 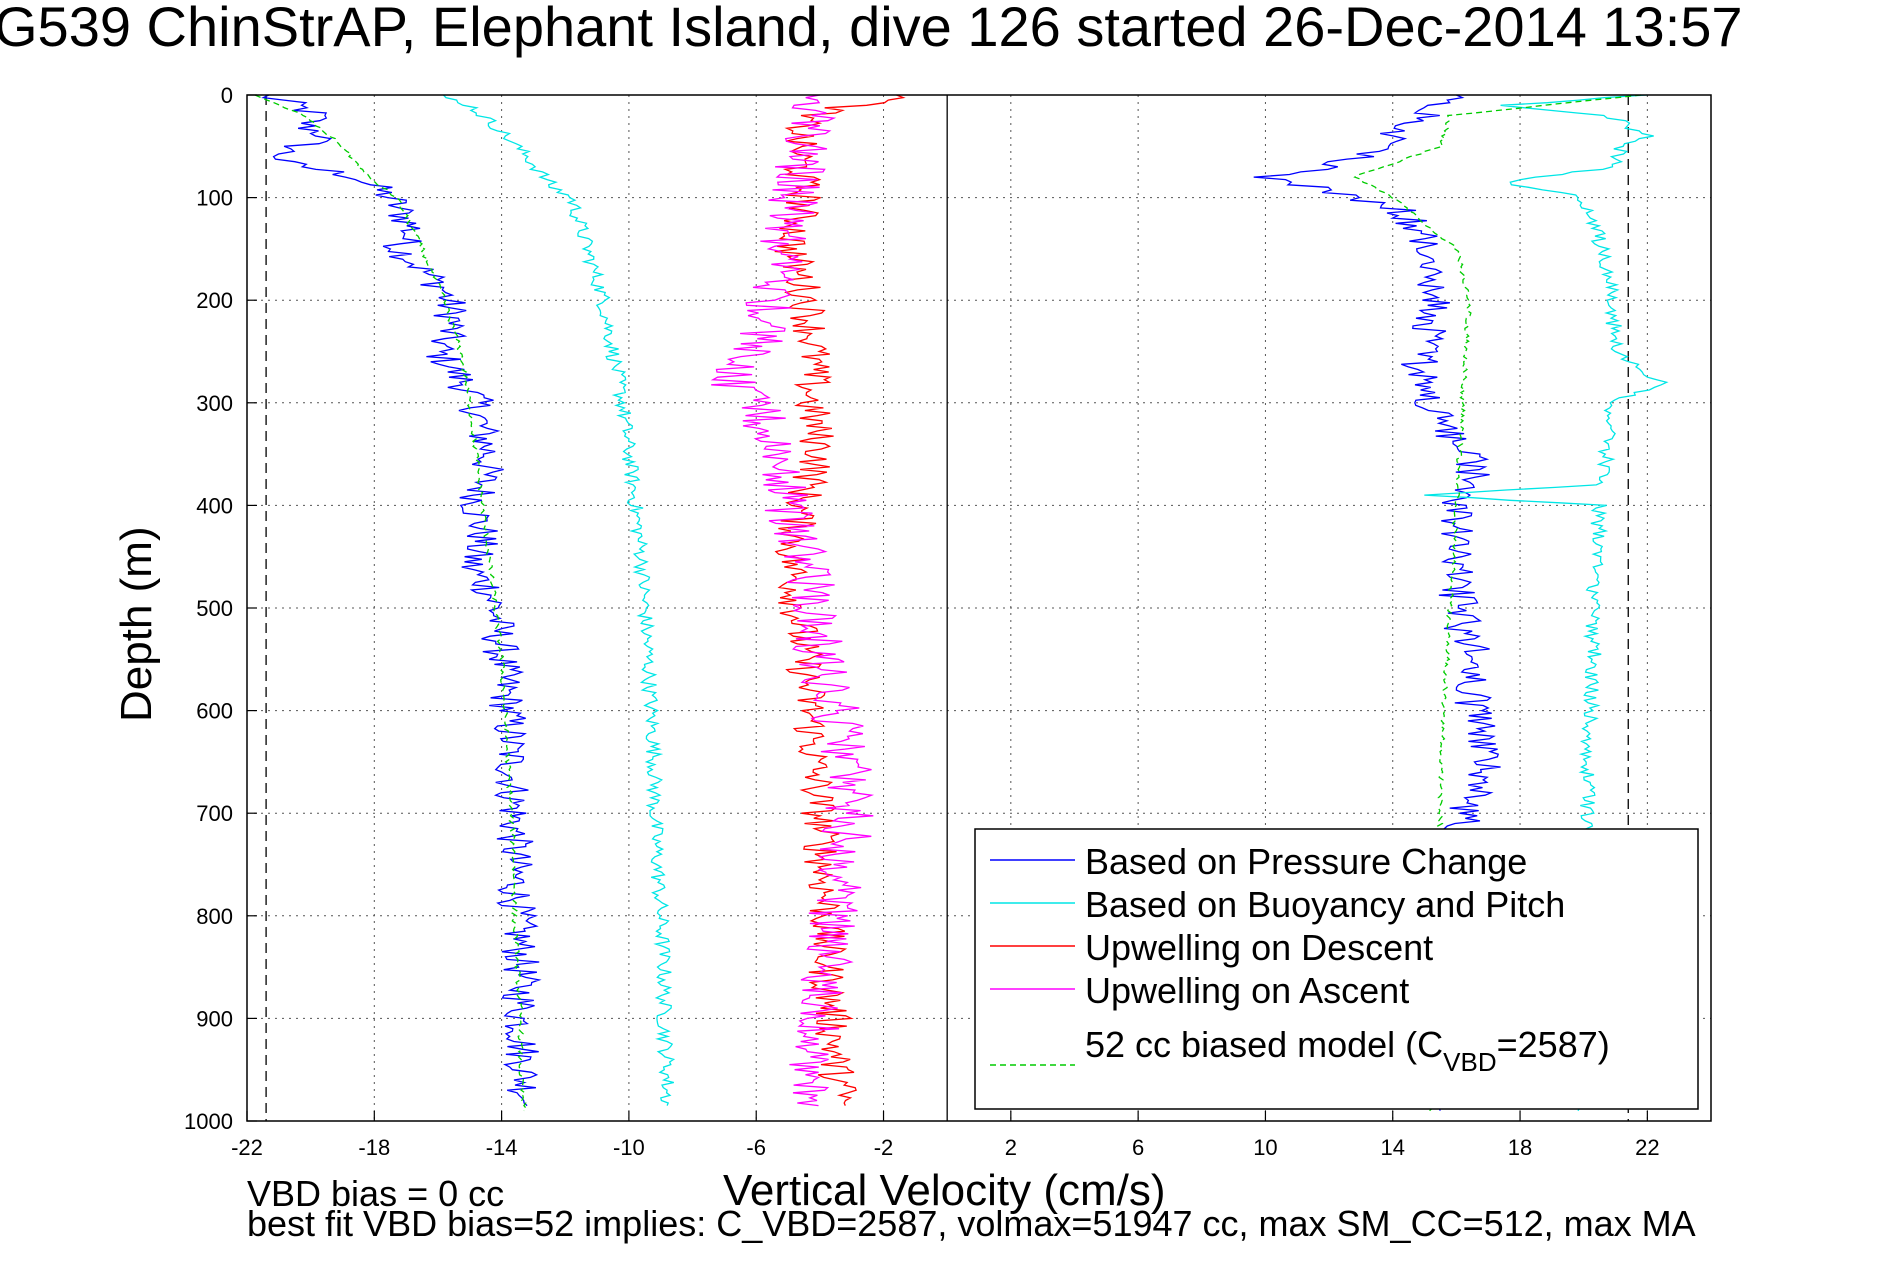 What do you see at coordinates (1347, 1050) in the screenshot?
I see `legend-label-model: 52 cc biased model (CVBD=2587)` at bounding box center [1347, 1050].